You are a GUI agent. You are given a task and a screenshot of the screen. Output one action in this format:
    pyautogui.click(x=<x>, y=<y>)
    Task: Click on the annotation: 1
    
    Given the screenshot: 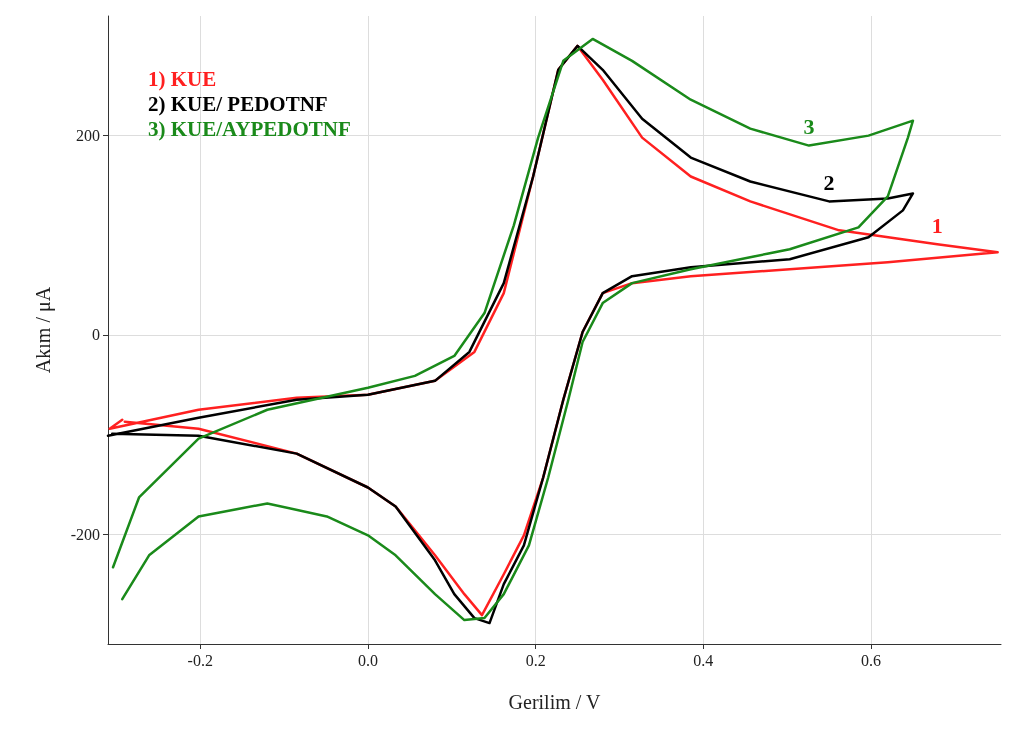 What is the action you would take?
    pyautogui.click(x=937, y=225)
    